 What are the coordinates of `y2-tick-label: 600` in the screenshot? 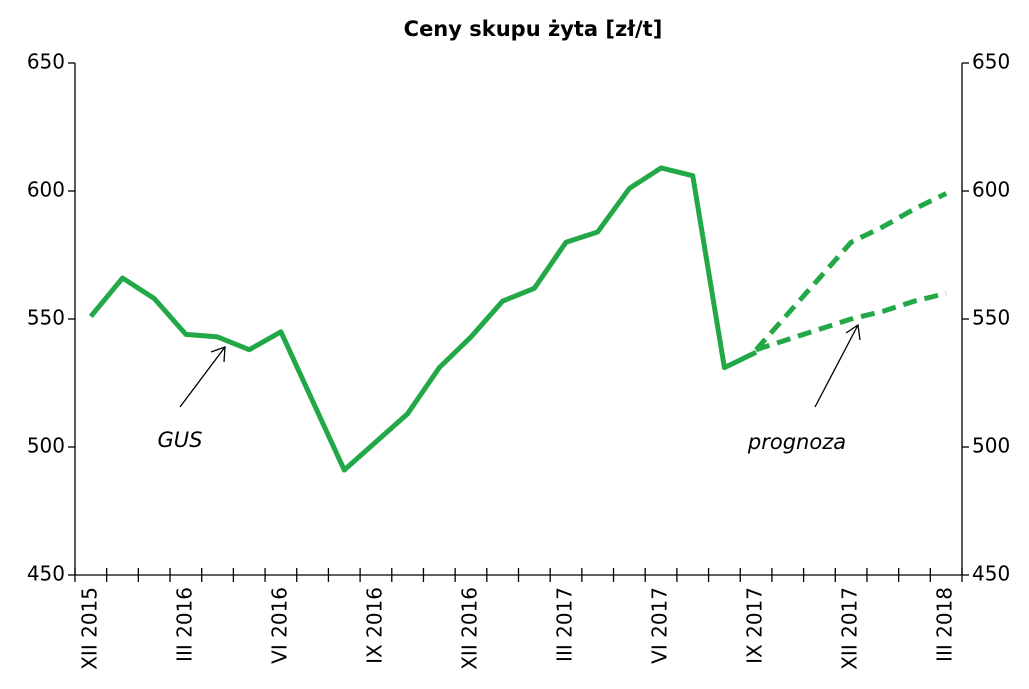 It's located at (991, 190).